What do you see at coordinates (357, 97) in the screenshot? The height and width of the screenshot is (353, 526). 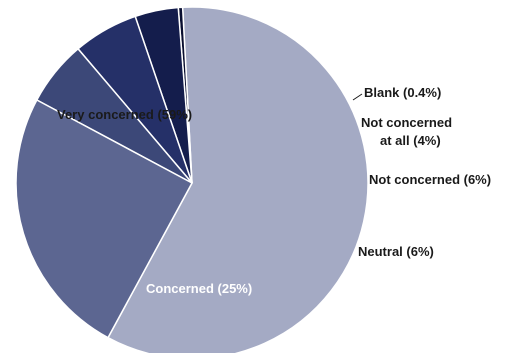 I see `blank-leader-line` at bounding box center [357, 97].